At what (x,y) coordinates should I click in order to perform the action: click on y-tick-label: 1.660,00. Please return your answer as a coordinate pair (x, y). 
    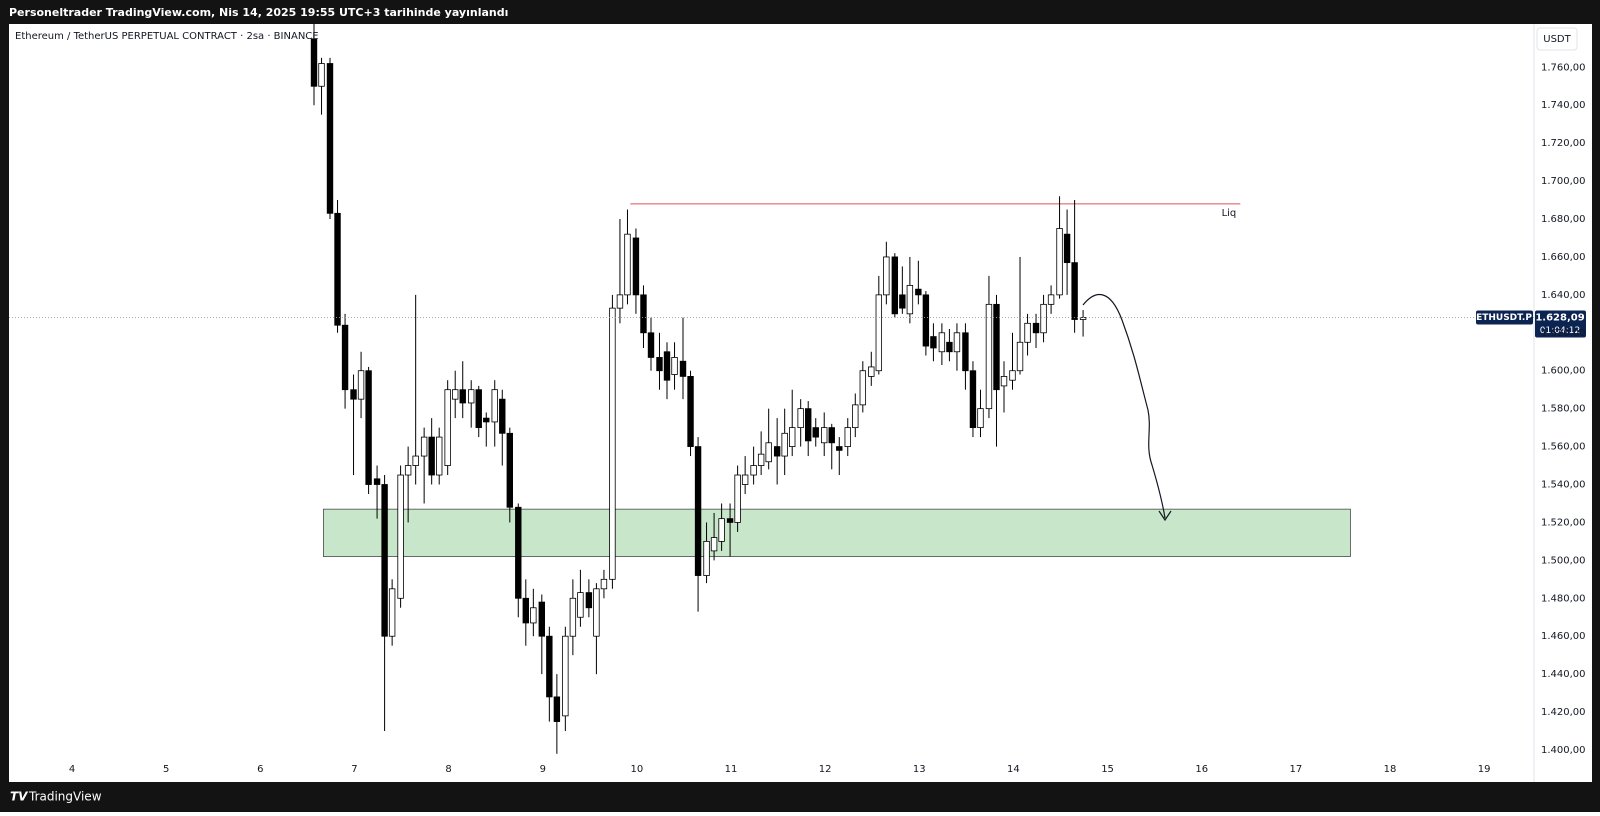
    Looking at the image, I should click on (1563, 257).